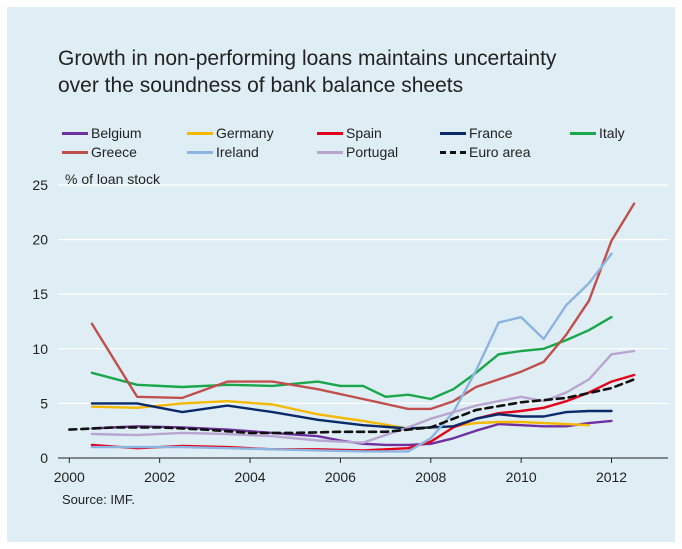 This screenshot has width=682, height=549. What do you see at coordinates (112, 179) in the screenshot?
I see `y-axis-unit-label: % of loan stock` at bounding box center [112, 179].